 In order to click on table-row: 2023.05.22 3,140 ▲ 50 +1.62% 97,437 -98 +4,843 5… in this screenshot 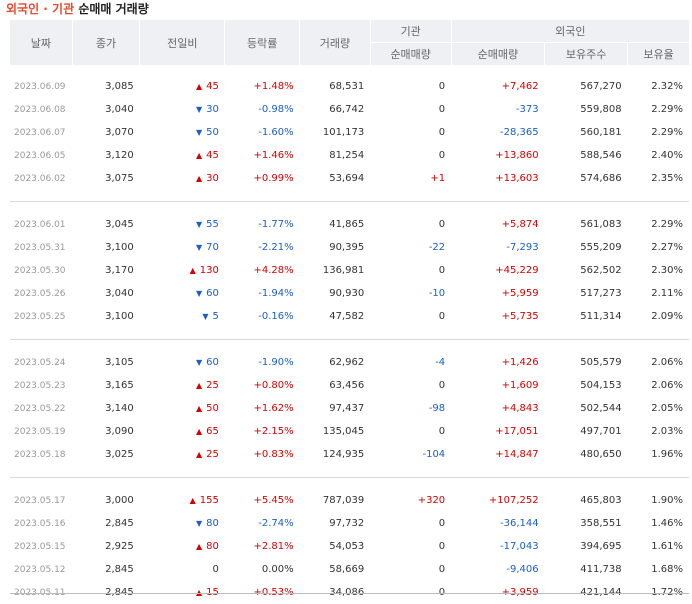, I will do `click(349, 408)`.